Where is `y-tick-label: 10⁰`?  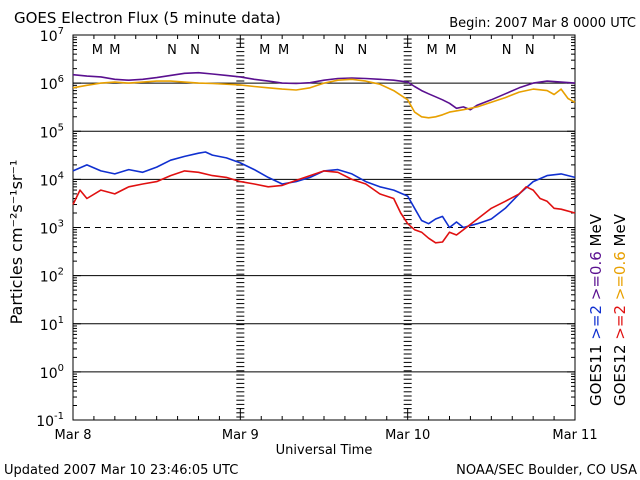
y-tick-label: 10⁰ is located at coordinates (52, 372).